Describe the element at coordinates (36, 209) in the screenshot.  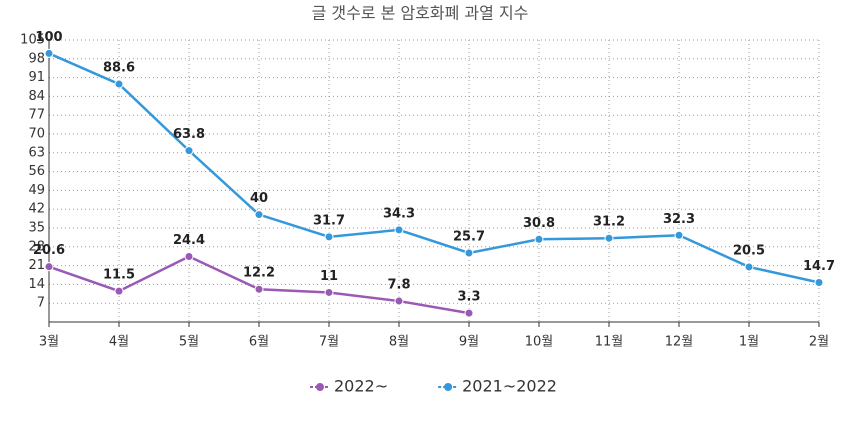
I see `y-tick-label: 42` at that location.